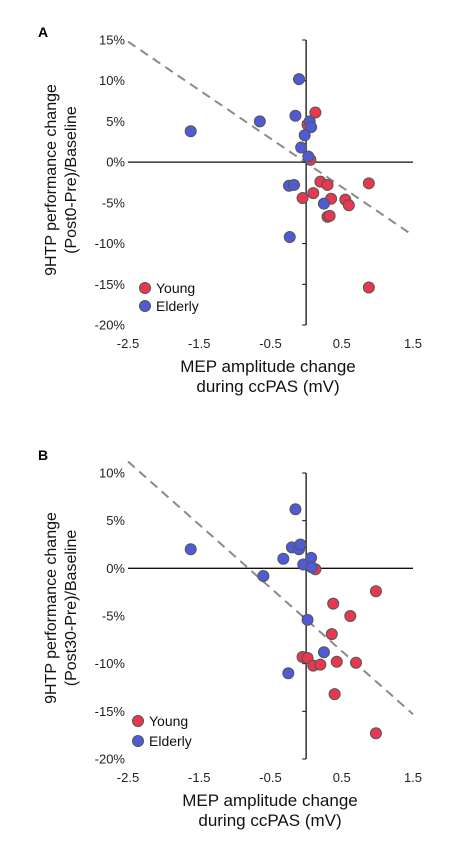 Image resolution: width=474 pixels, height=846 pixels. Describe the element at coordinates (114, 616) in the screenshot. I see `y-tick-label-b: -5%` at that location.